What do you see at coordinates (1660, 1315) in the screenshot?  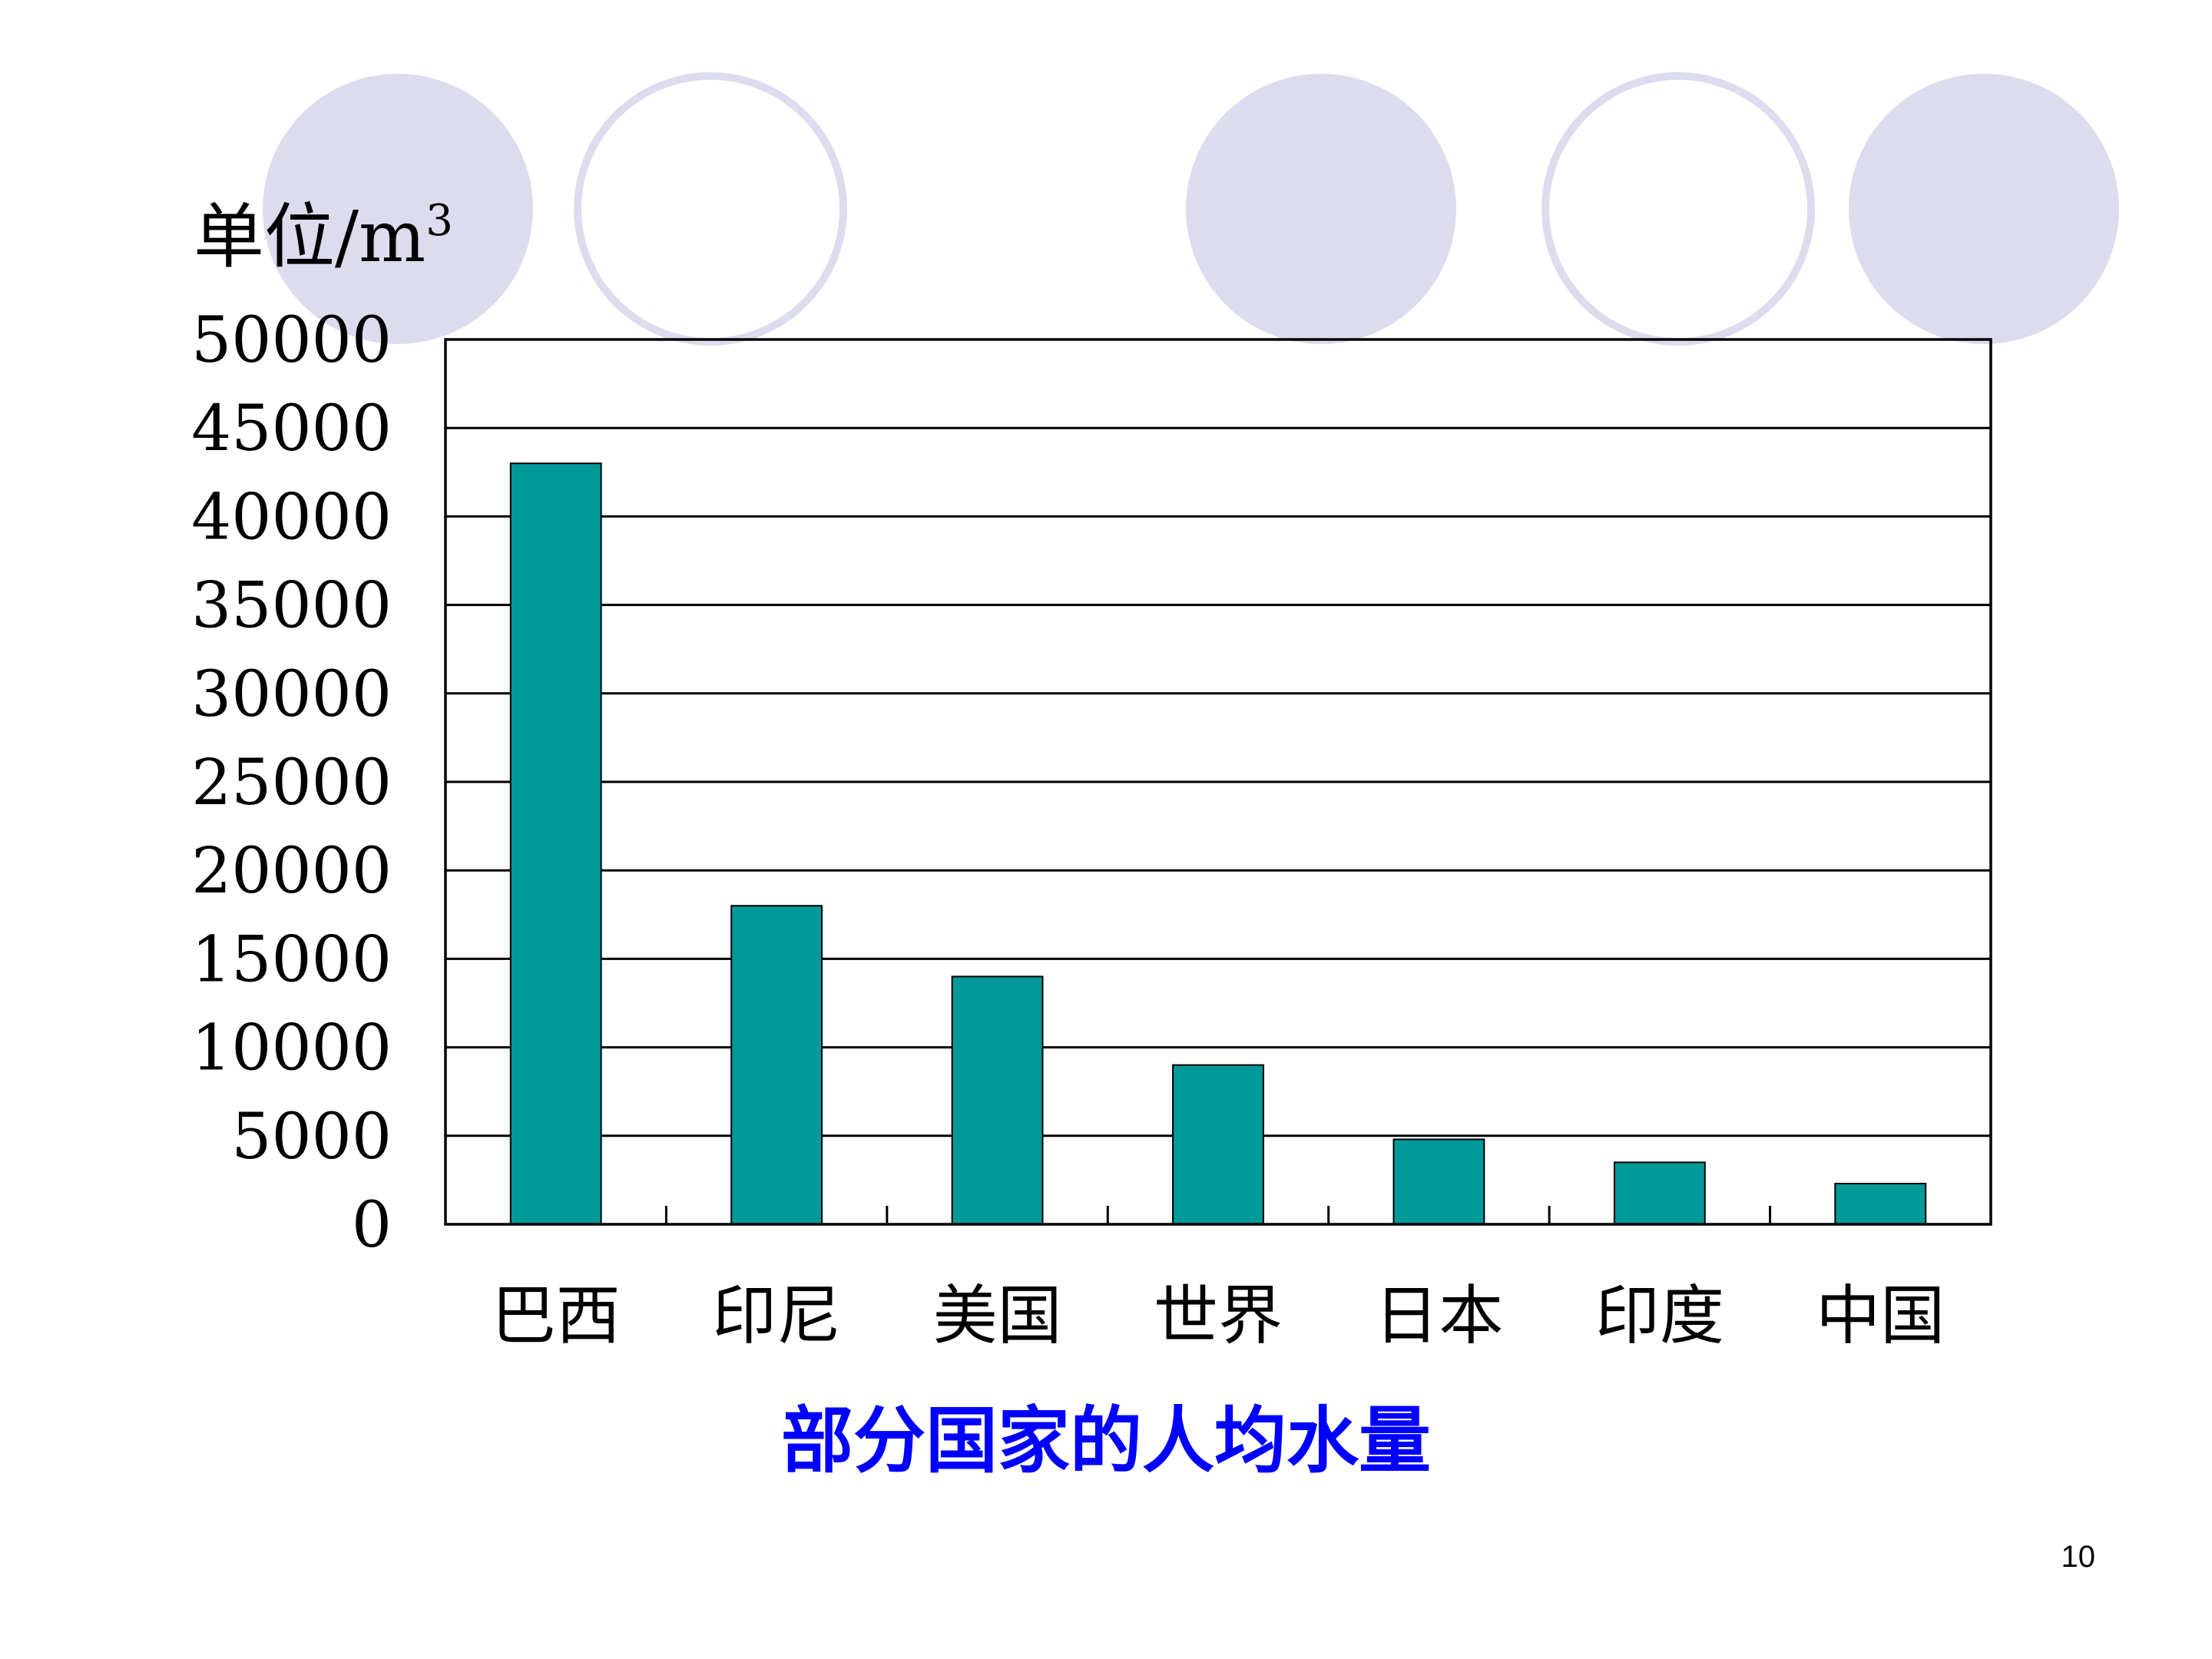 I see `x-tick-label: 印度` at bounding box center [1660, 1315].